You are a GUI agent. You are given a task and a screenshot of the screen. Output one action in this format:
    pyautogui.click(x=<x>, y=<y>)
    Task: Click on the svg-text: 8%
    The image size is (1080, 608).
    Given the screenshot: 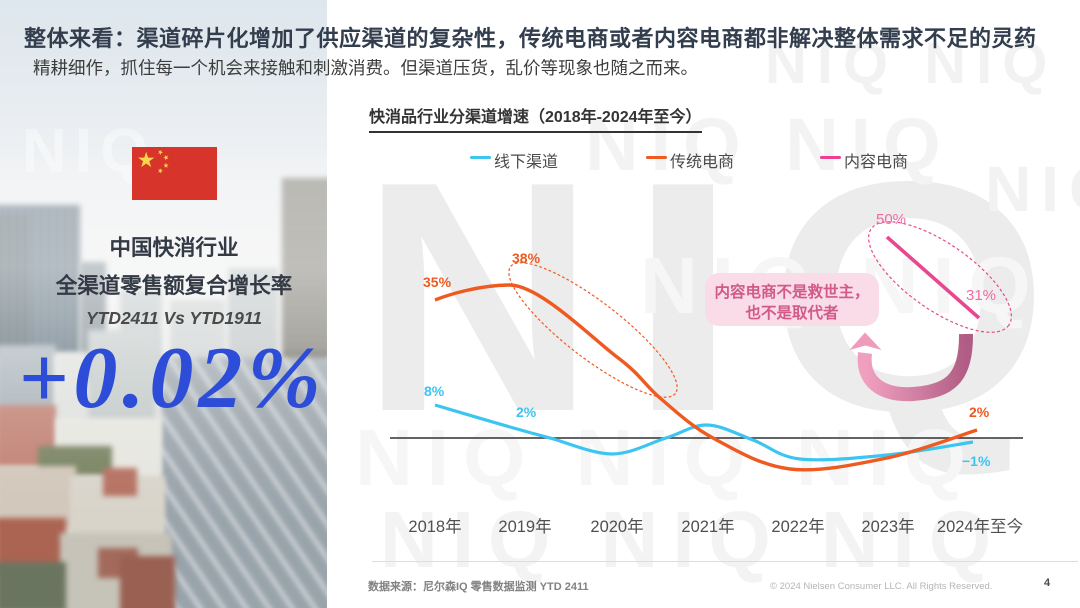 What is the action you would take?
    pyautogui.click(x=434, y=391)
    